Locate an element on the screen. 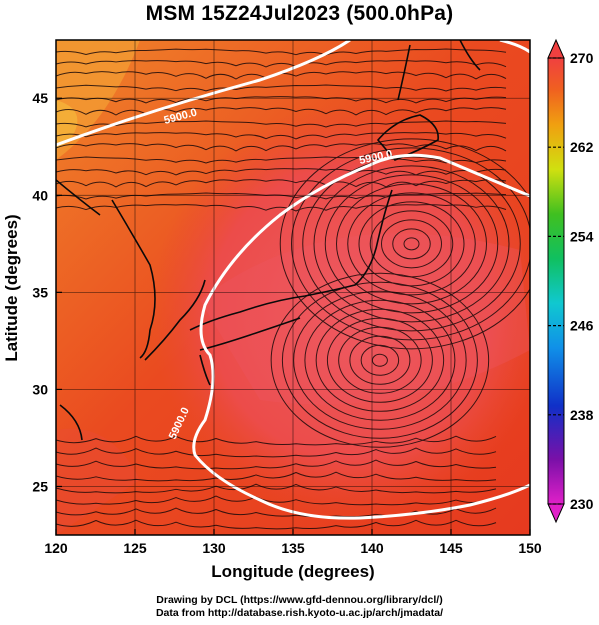  colorbar: 270 262 254 246 238 230 is located at coordinates (570, 281).